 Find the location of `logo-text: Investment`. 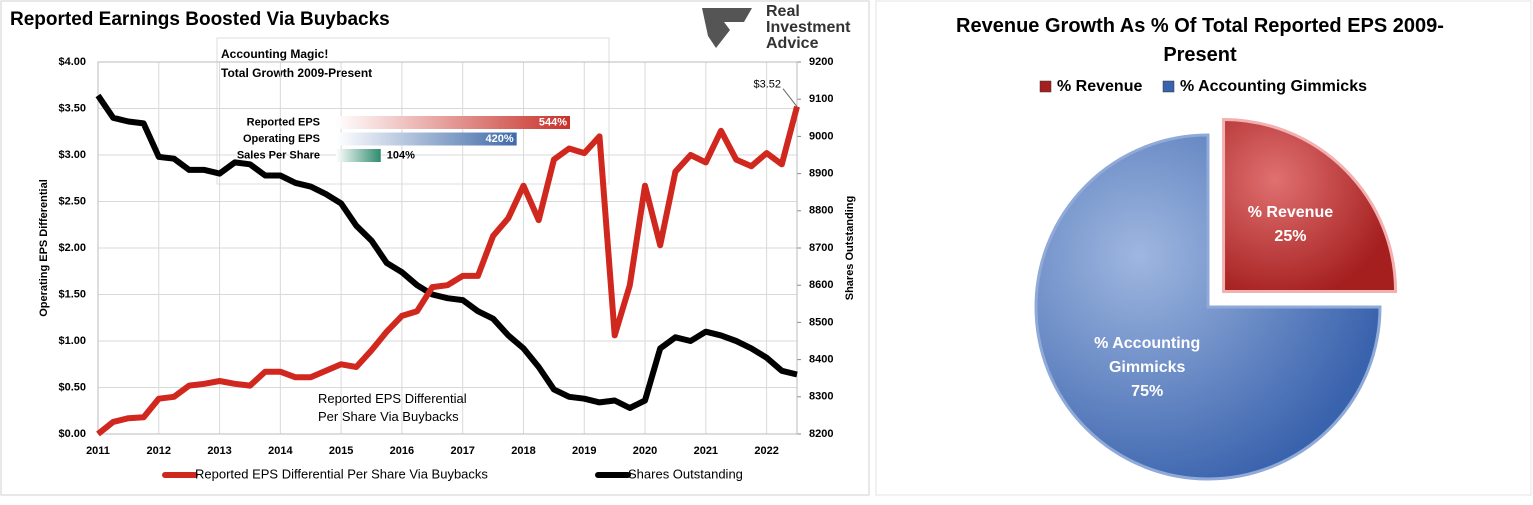

logo-text: Investment is located at coordinates (808, 27).